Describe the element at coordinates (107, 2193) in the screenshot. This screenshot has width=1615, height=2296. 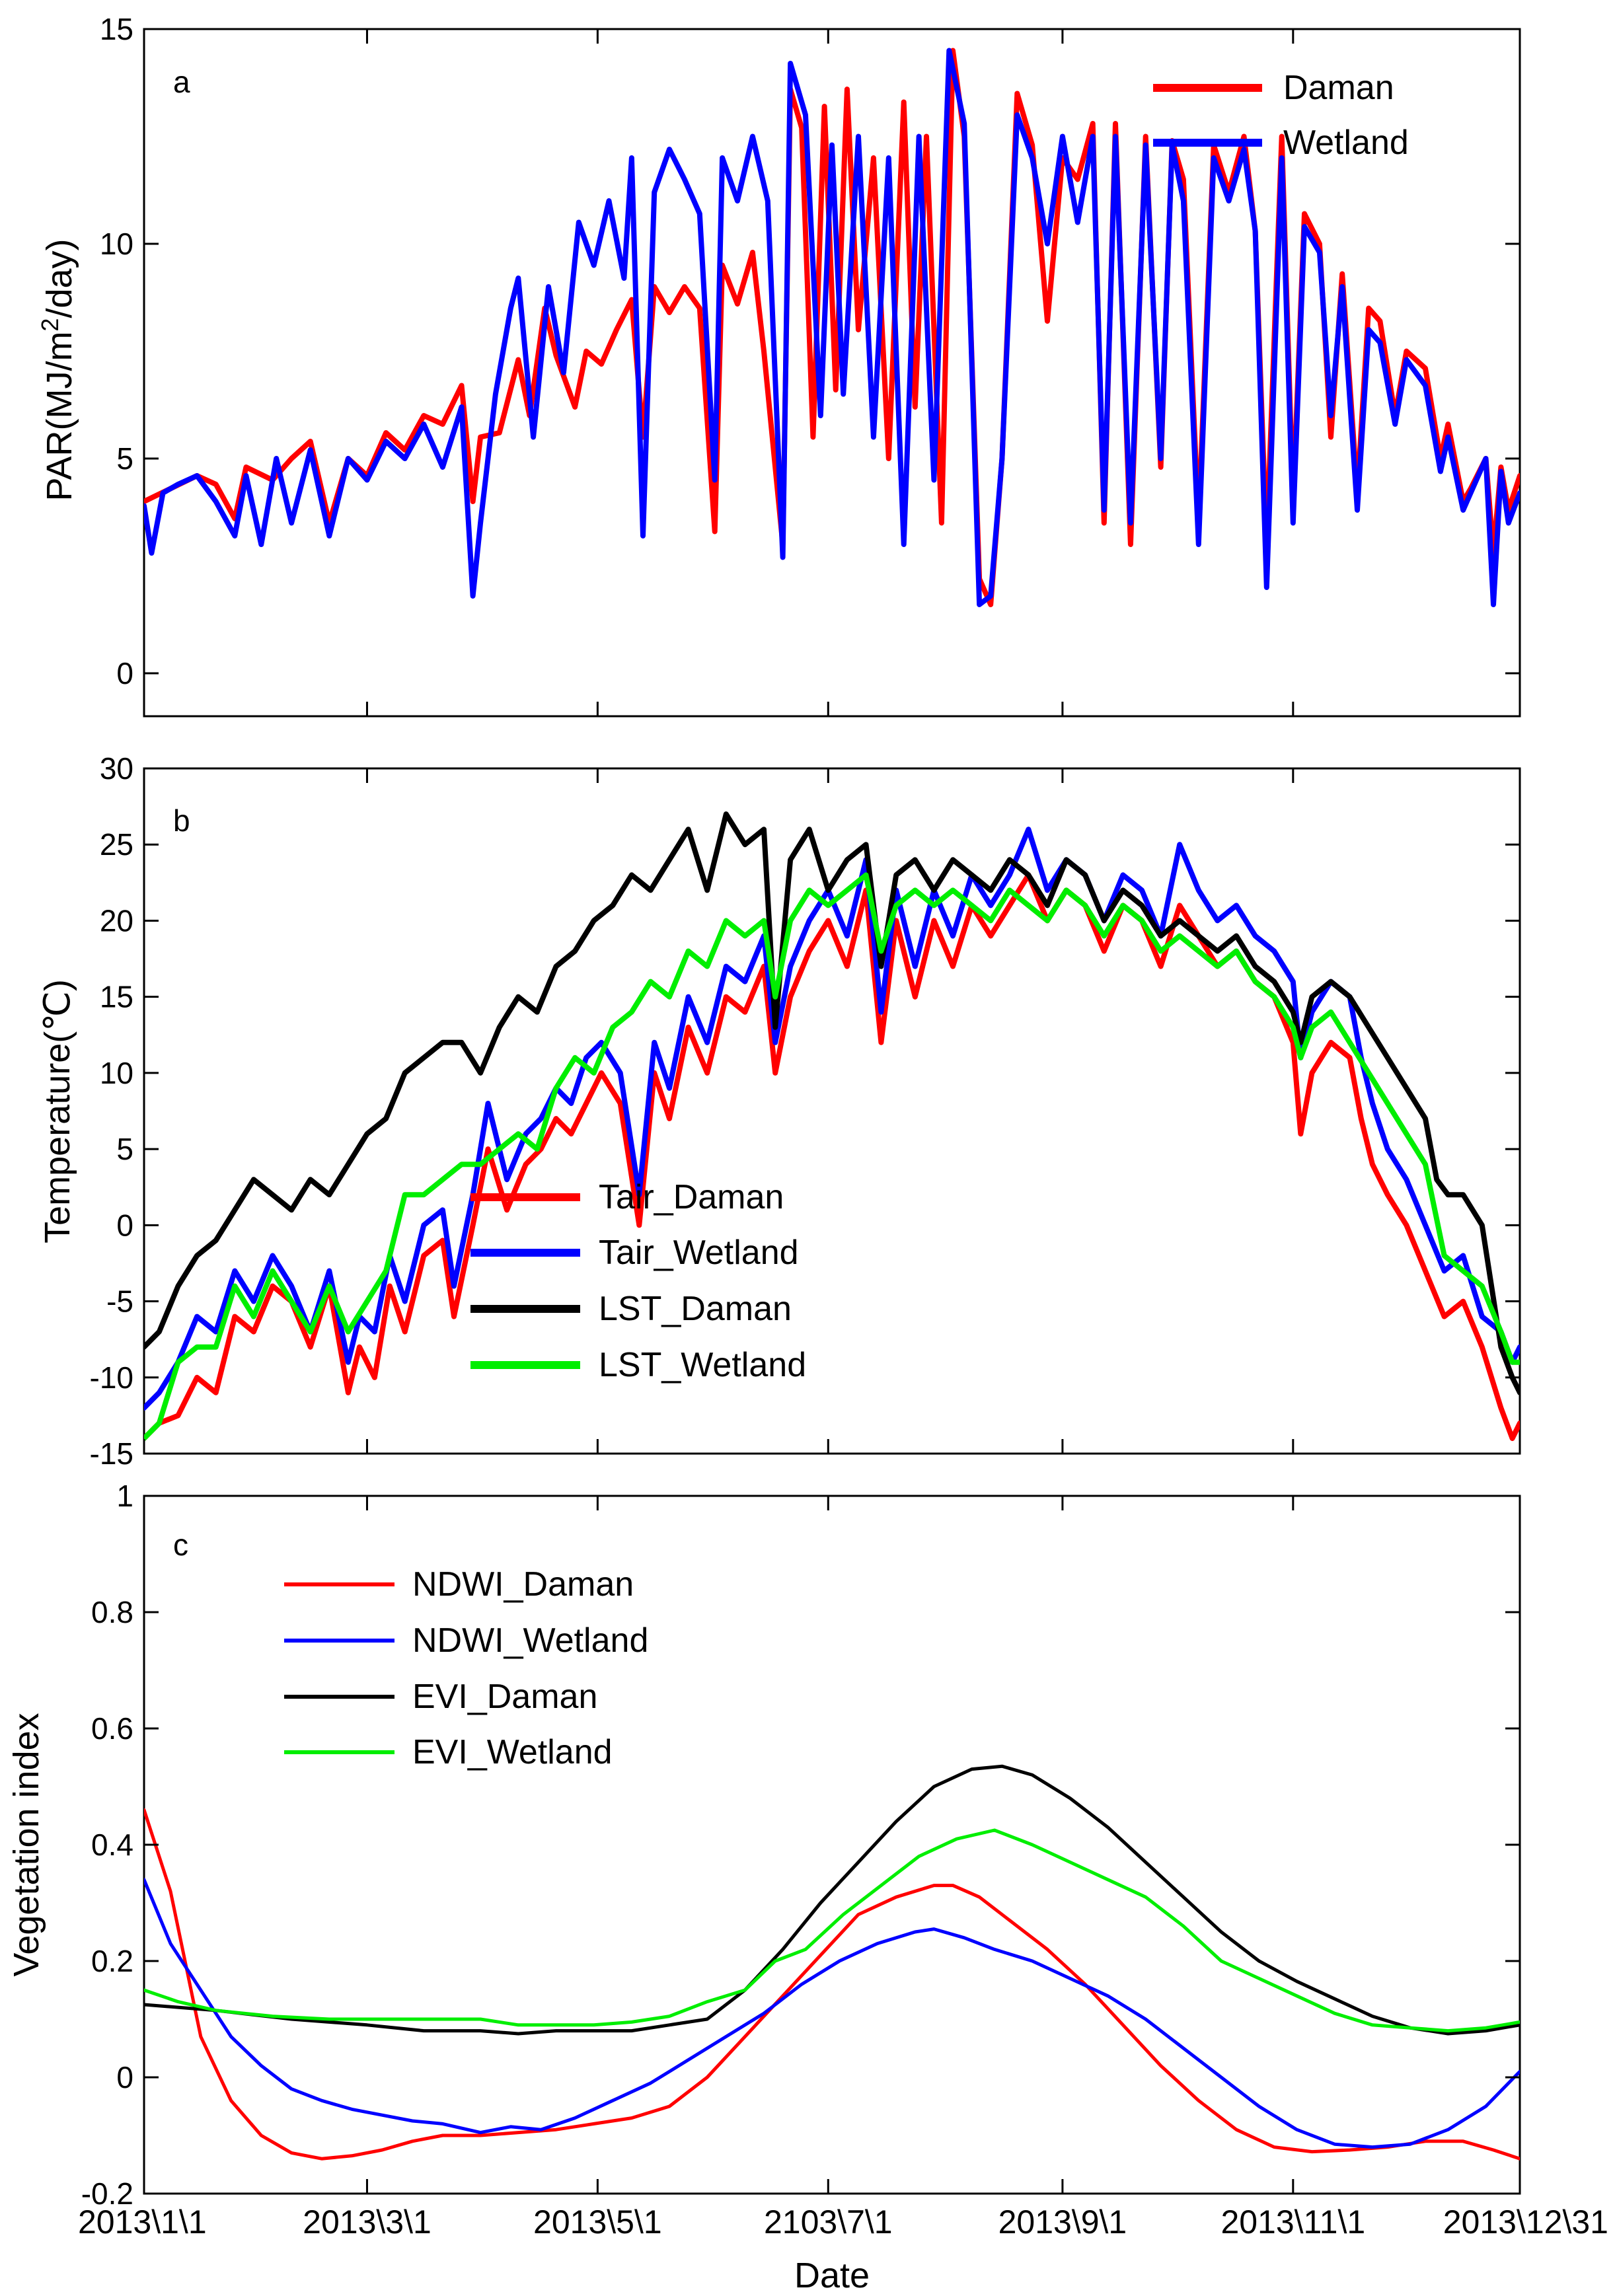
I see `y-tick-label: -0.2` at that location.